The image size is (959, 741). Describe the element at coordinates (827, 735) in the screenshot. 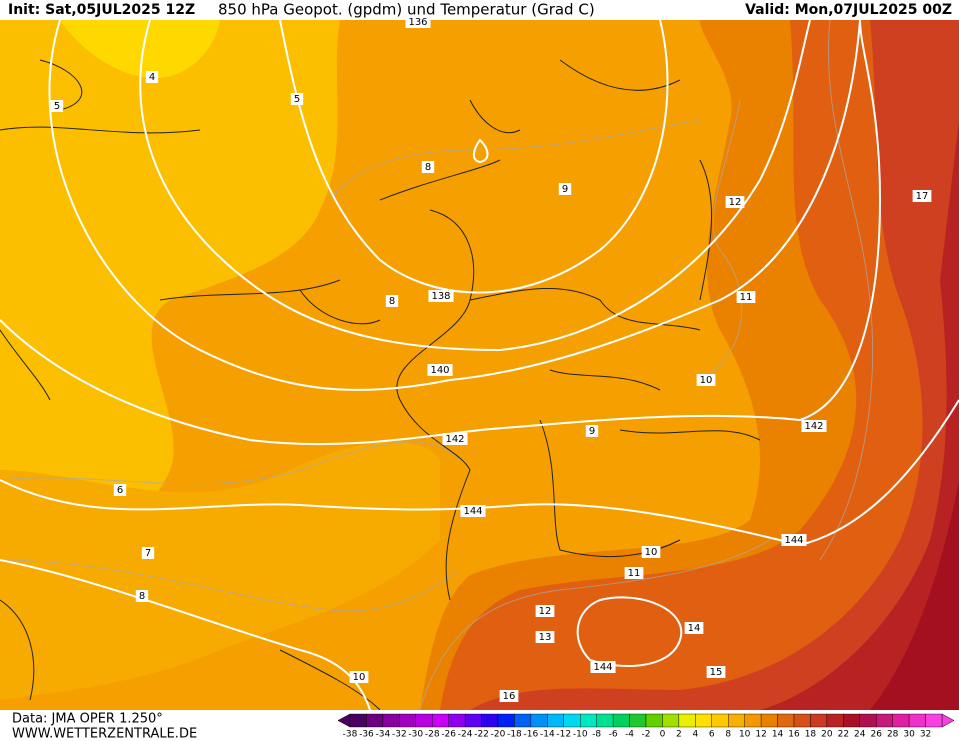

I see `colorbar-label: 20` at that location.